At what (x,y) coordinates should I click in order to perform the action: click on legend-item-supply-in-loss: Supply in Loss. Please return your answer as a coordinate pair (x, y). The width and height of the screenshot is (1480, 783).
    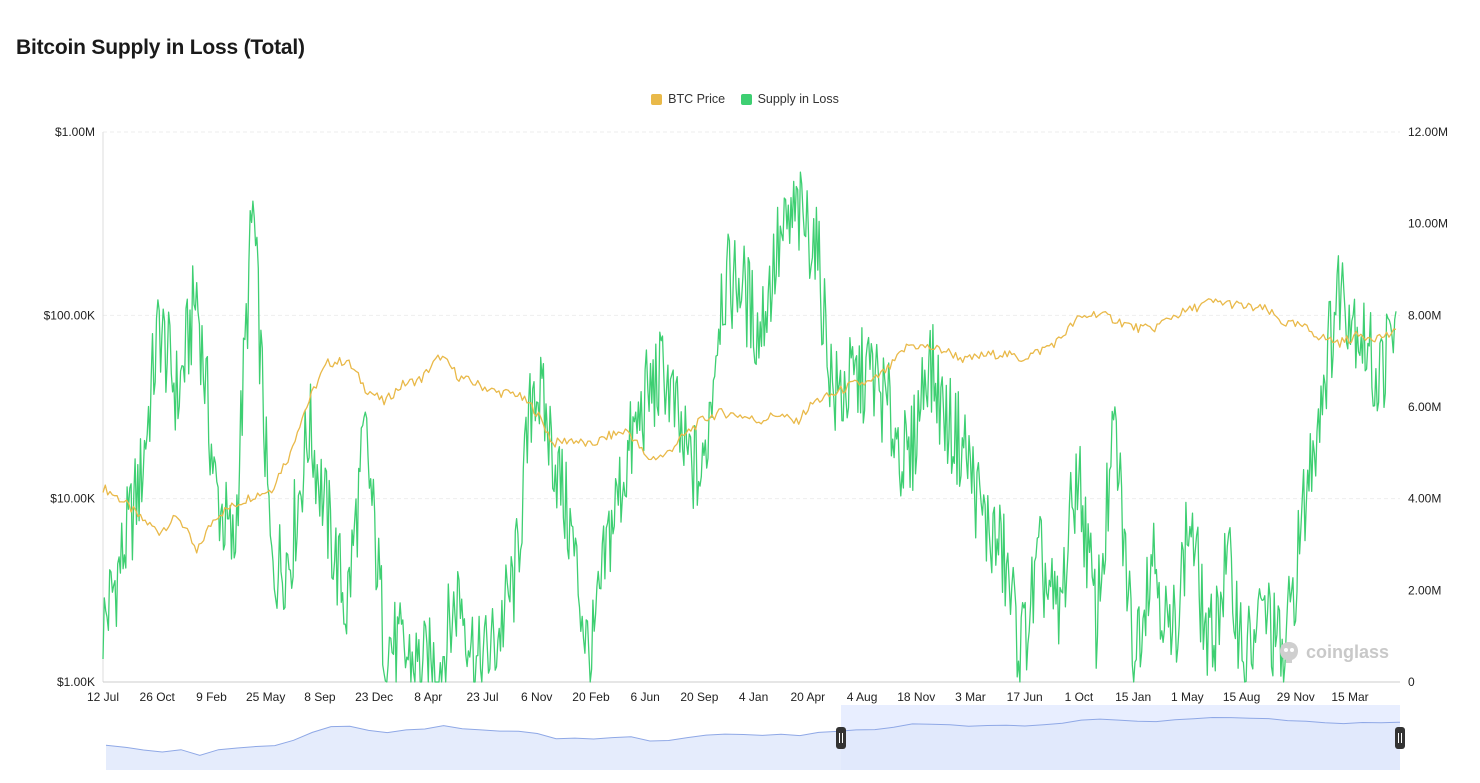
    Looking at the image, I should click on (789, 99).